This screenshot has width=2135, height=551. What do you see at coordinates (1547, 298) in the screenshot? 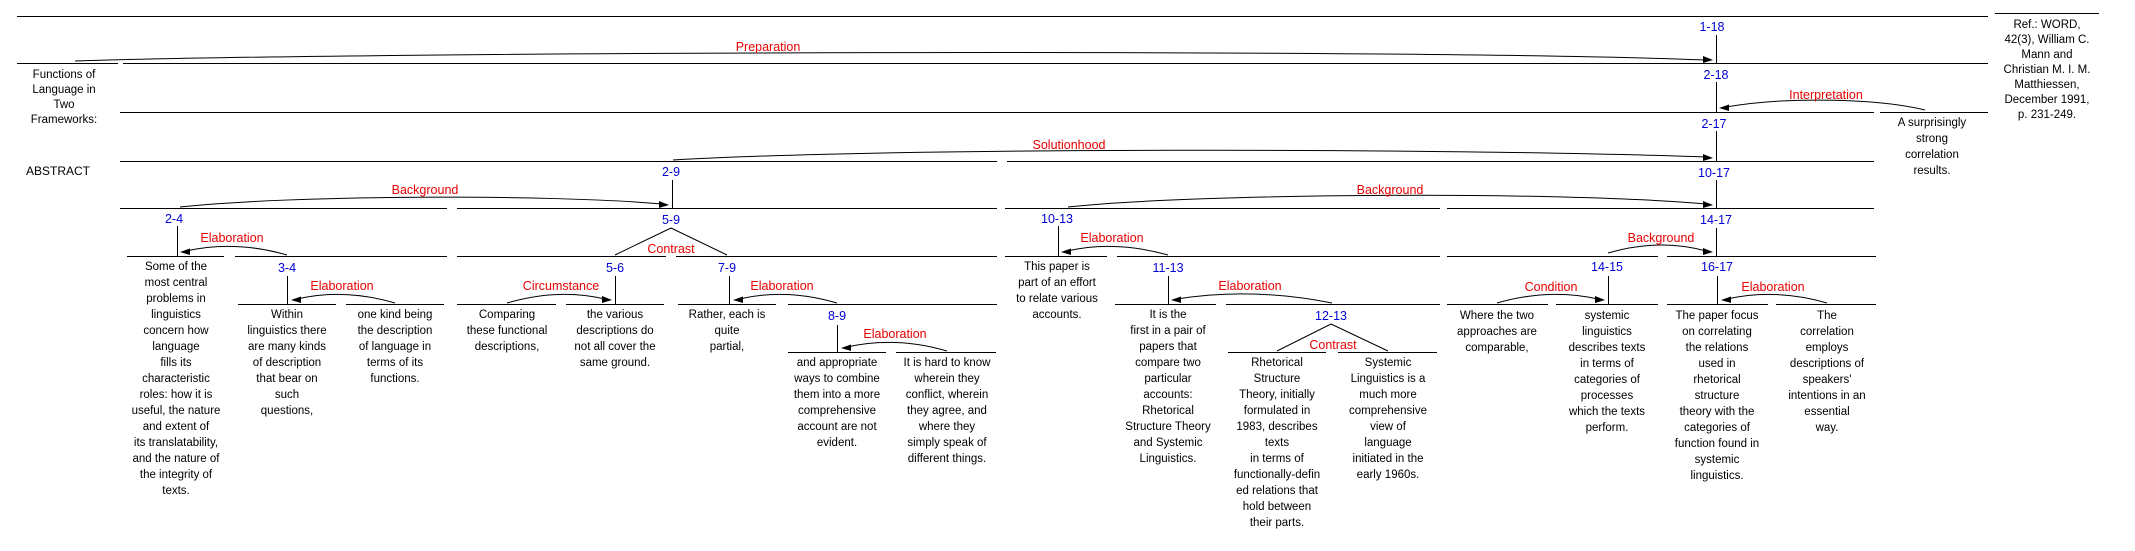
I see `arc-condition` at bounding box center [1547, 298].